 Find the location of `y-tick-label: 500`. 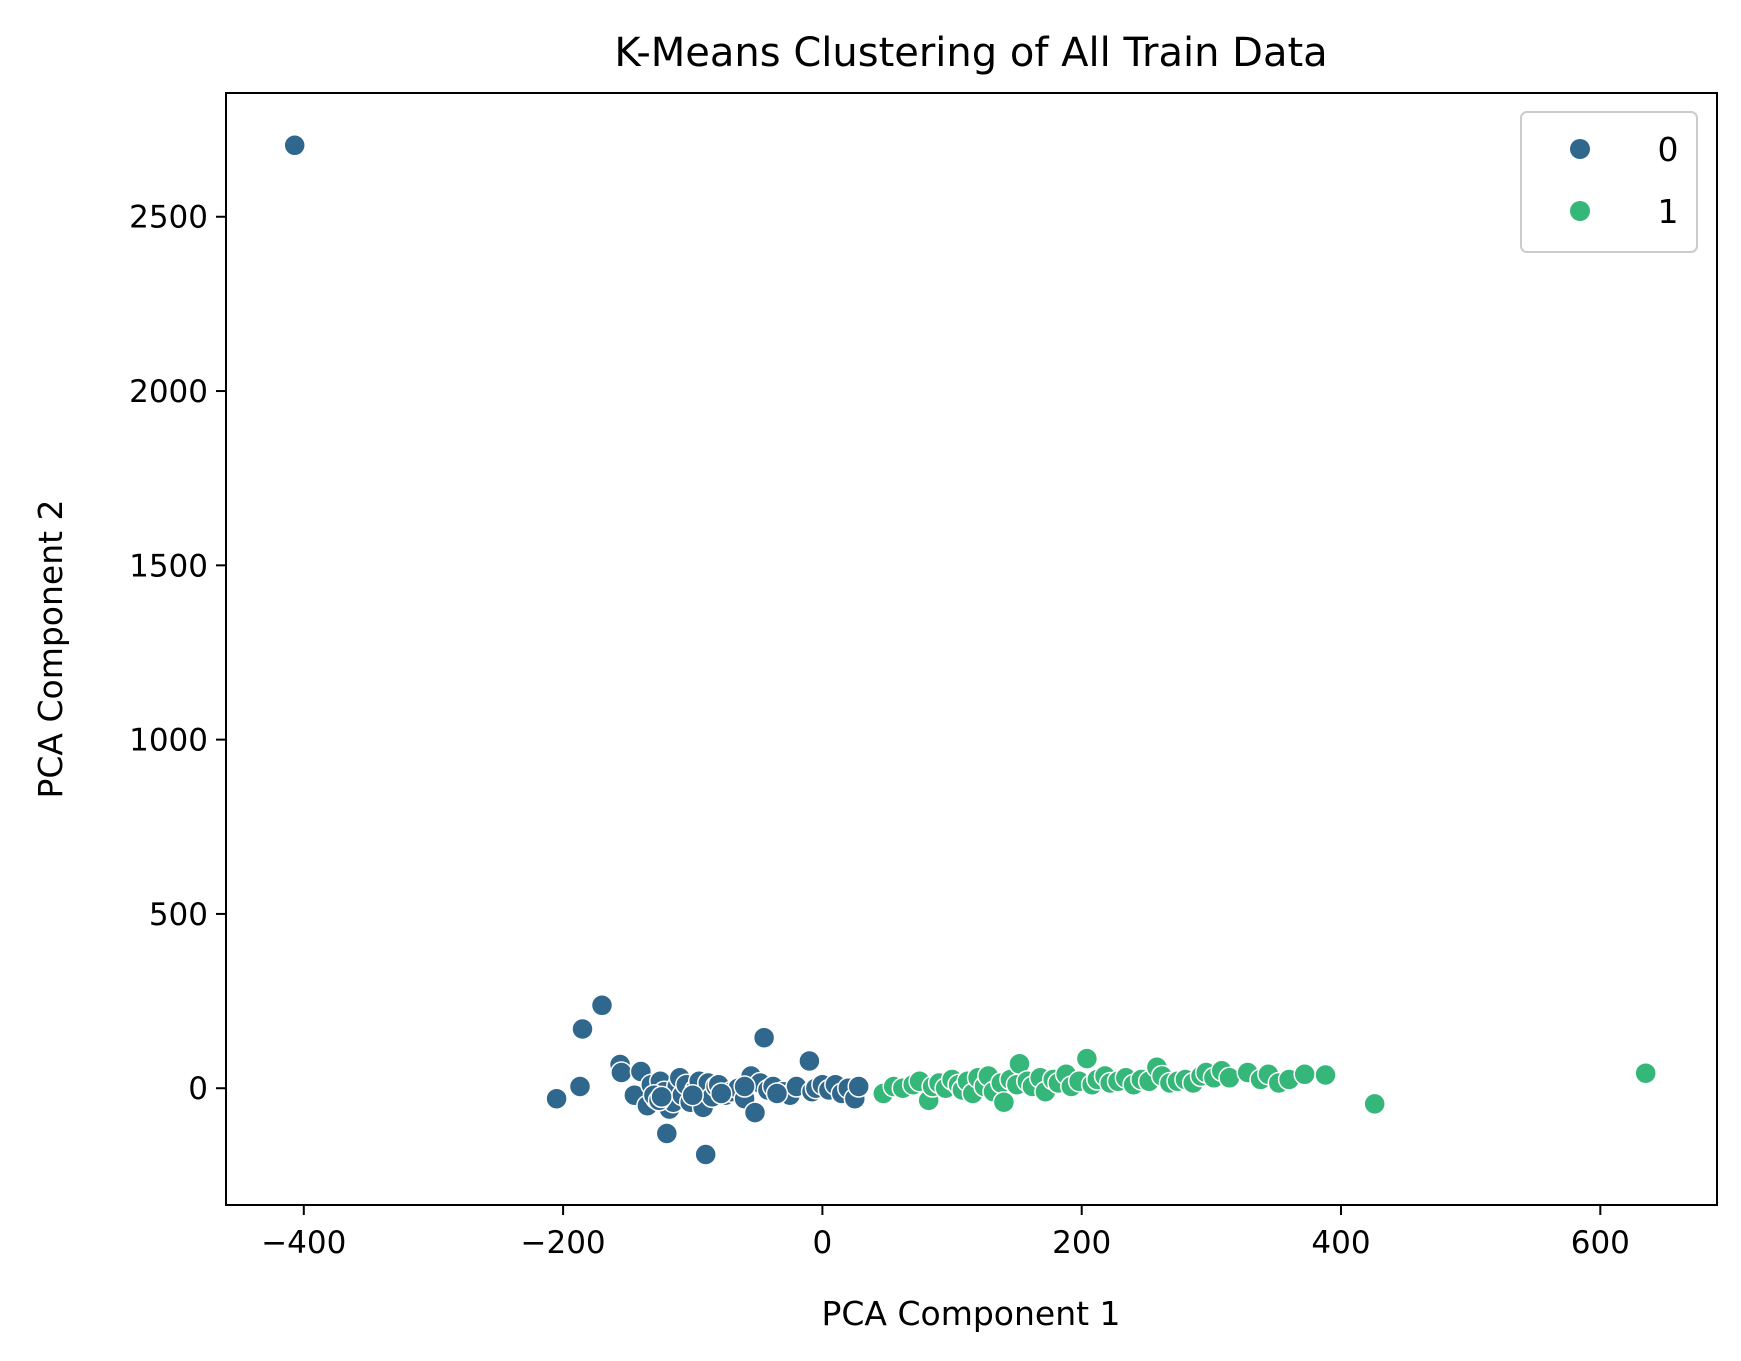

y-tick-label: 500 is located at coordinates (178, 915).